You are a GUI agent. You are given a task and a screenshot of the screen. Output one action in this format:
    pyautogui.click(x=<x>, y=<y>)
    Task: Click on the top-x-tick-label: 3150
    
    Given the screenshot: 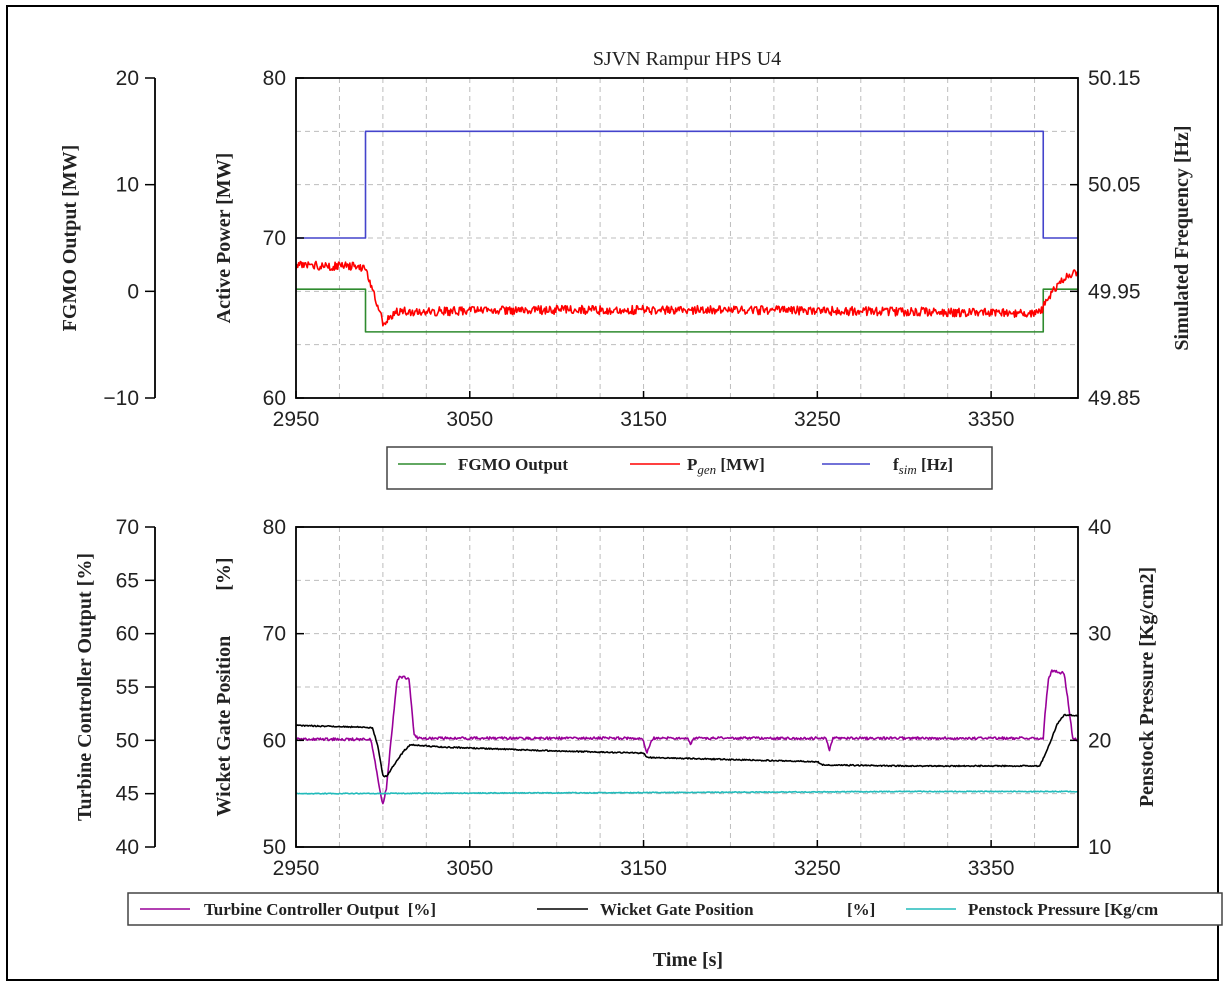 What is the action you would take?
    pyautogui.click(x=643, y=419)
    